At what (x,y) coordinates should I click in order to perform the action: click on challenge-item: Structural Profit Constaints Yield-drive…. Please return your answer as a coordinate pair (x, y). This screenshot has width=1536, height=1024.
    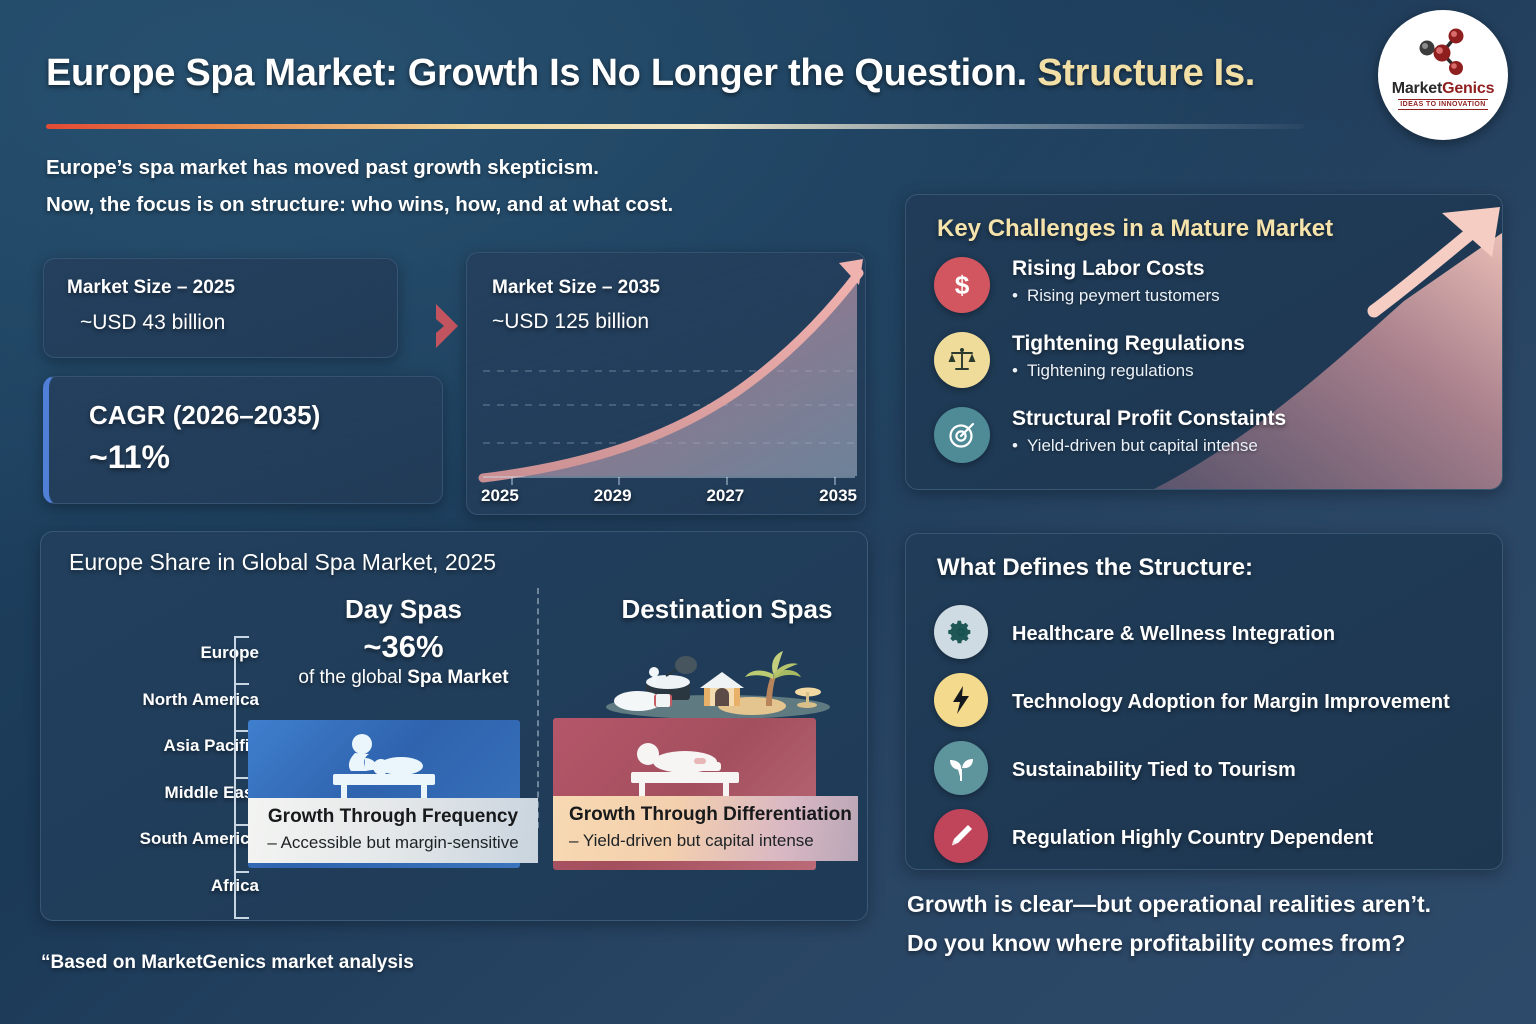
    Looking at the image, I should click on (1169, 436).